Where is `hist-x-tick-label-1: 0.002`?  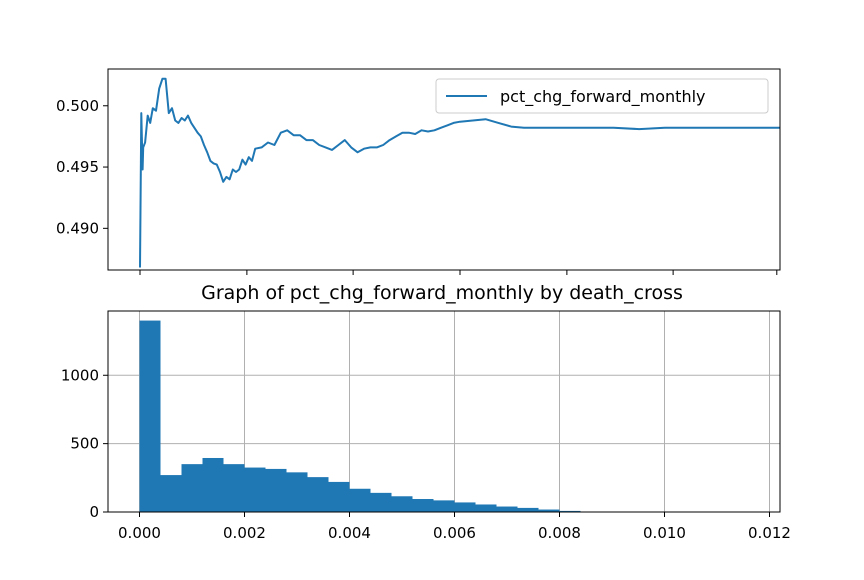
hist-x-tick-label-1: 0.002 is located at coordinates (244, 533).